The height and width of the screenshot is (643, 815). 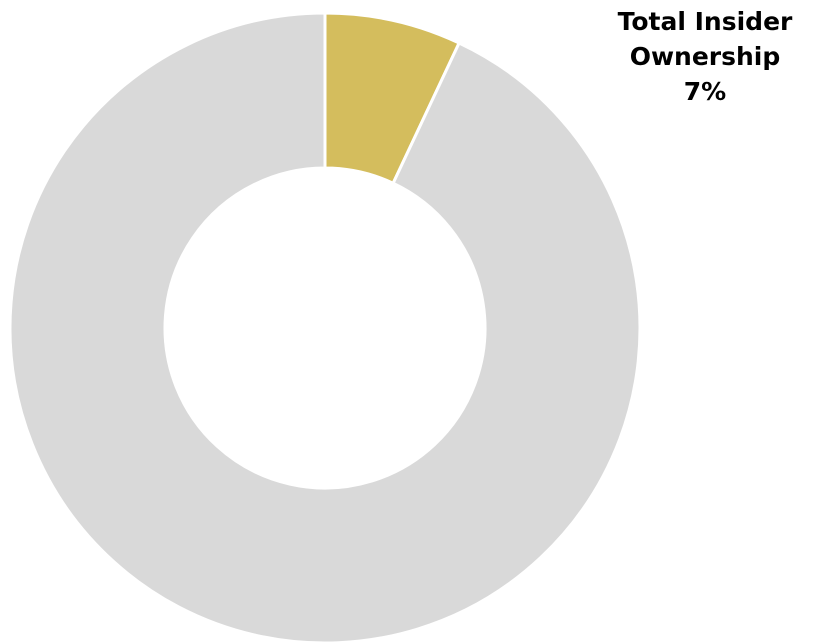 I want to click on annotation-line-2: Ownership, so click(x=705, y=56).